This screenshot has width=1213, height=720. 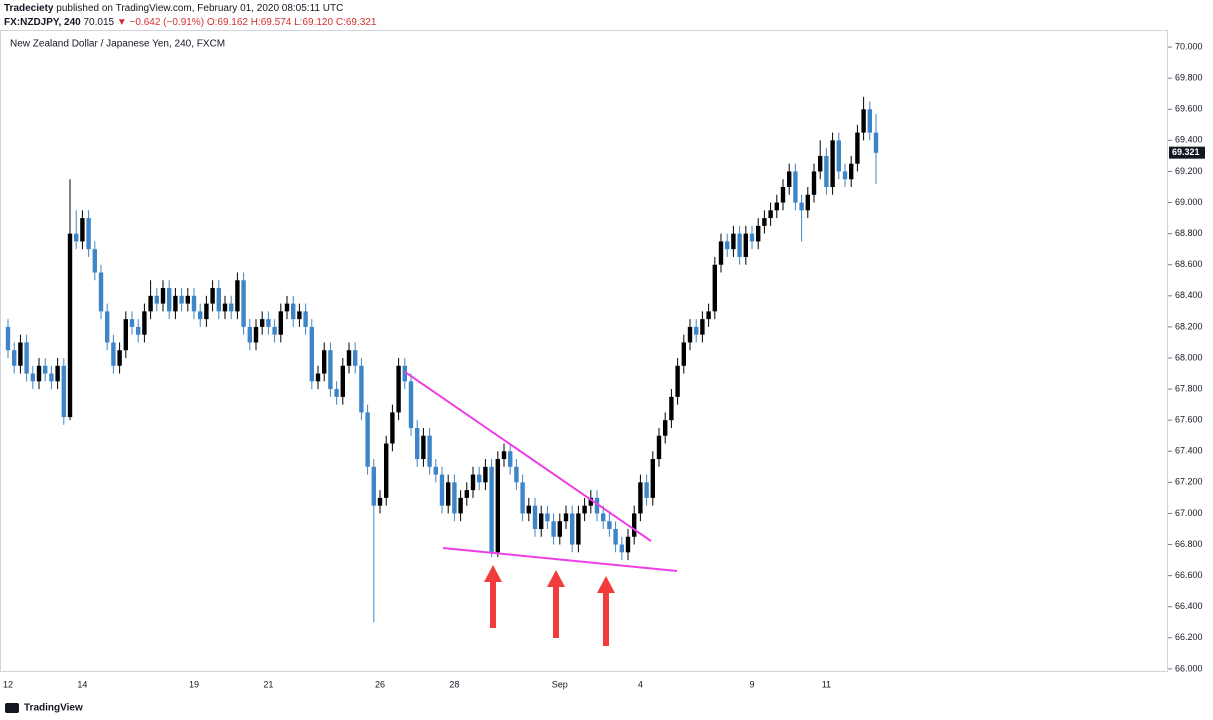 I want to click on y-tick-label: 67.400, so click(x=1189, y=451).